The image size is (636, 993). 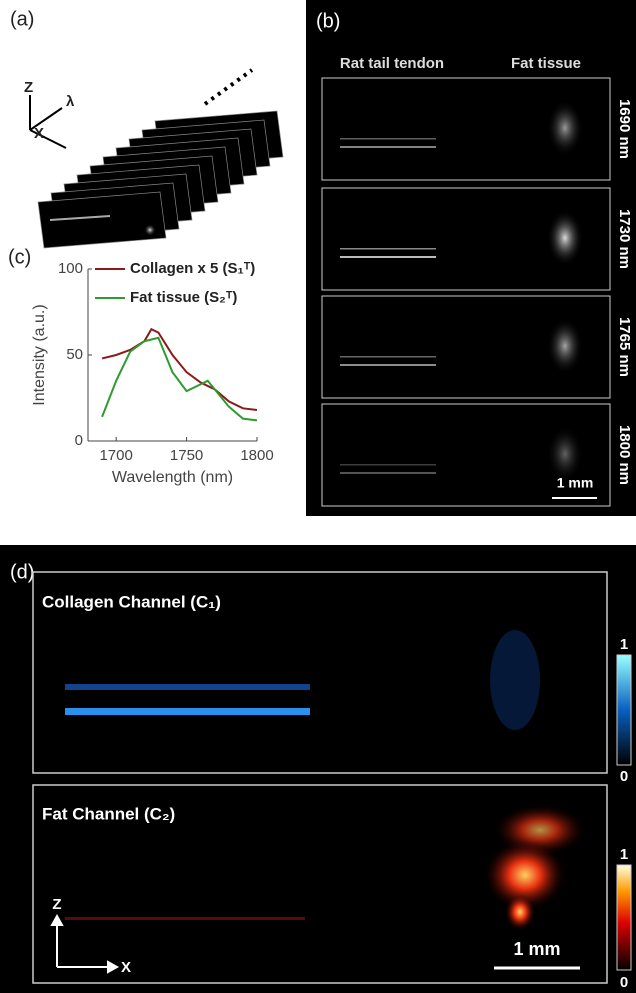 I want to click on slice, so click(x=102, y=220).